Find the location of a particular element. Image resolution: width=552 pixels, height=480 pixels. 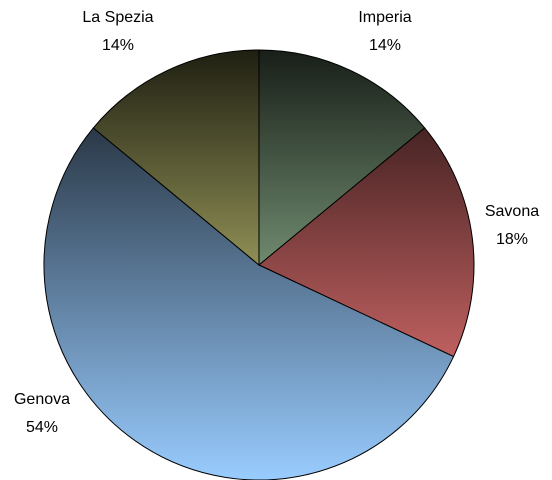

slice-value-label: 18% is located at coordinates (512, 239).